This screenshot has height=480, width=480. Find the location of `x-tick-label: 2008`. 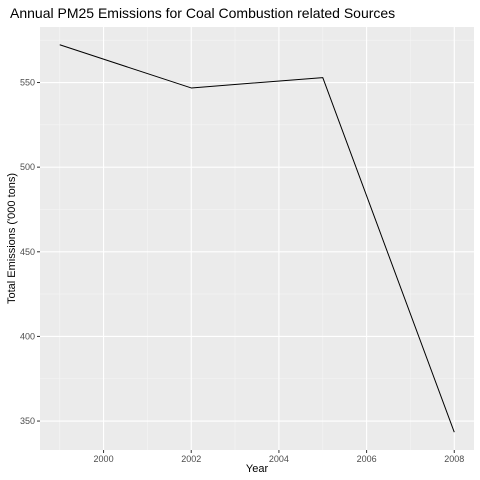

x-tick-label: 2008 is located at coordinates (454, 459).